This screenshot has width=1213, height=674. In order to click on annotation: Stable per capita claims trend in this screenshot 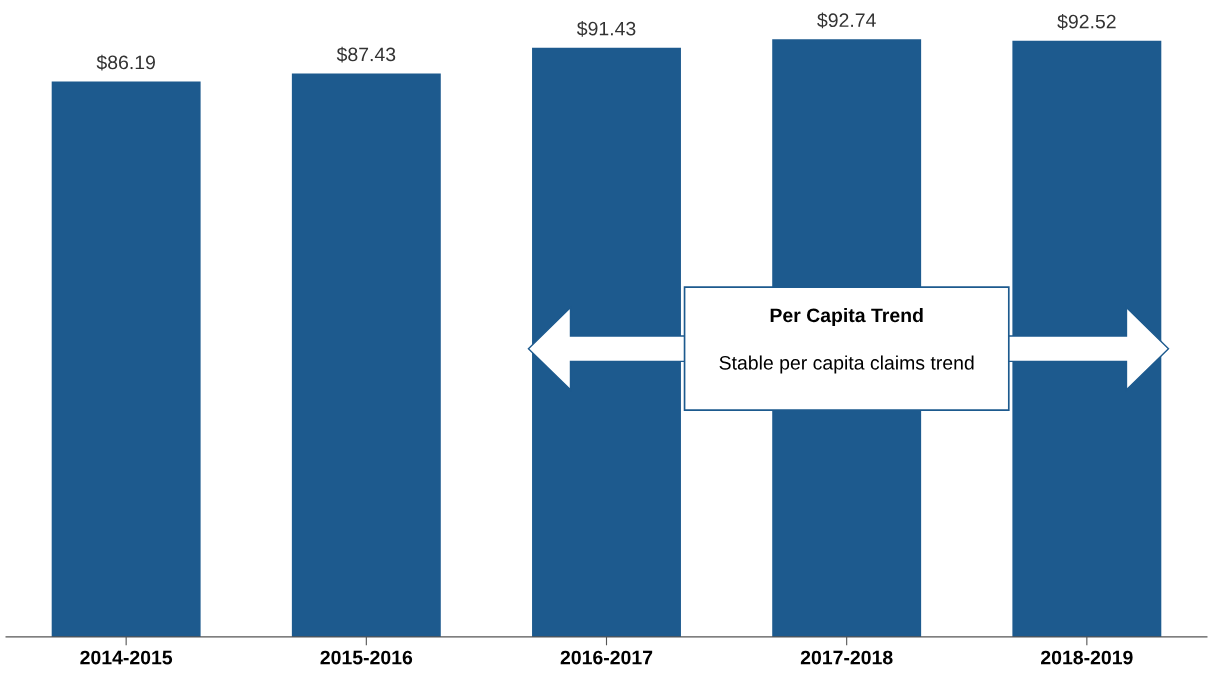, I will do `click(846, 364)`.